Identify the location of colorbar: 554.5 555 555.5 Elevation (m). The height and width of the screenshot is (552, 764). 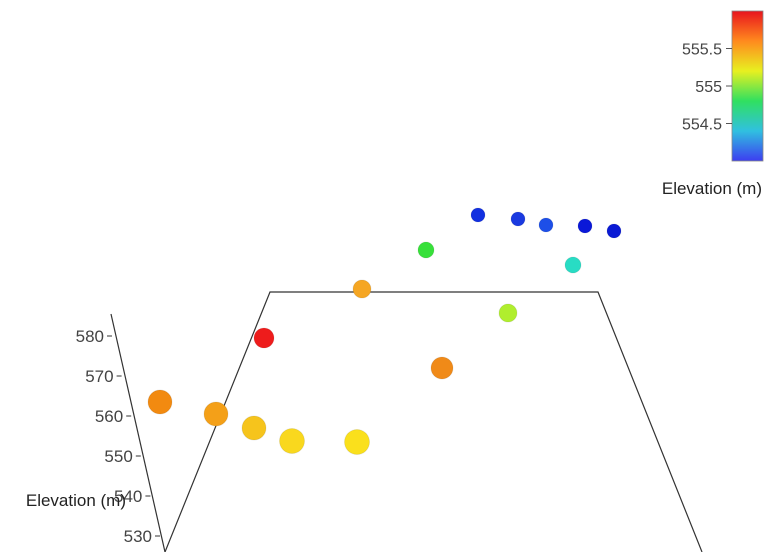
(713, 104).